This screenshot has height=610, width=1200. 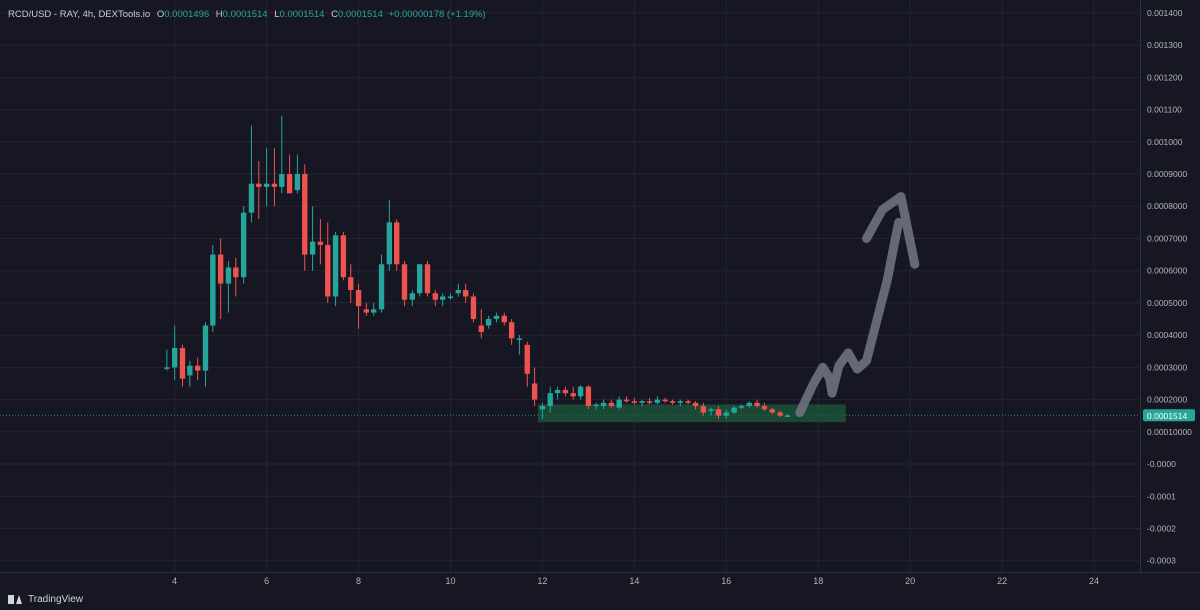 I want to click on tradingview-brand-text: TradingView, so click(x=56, y=599).